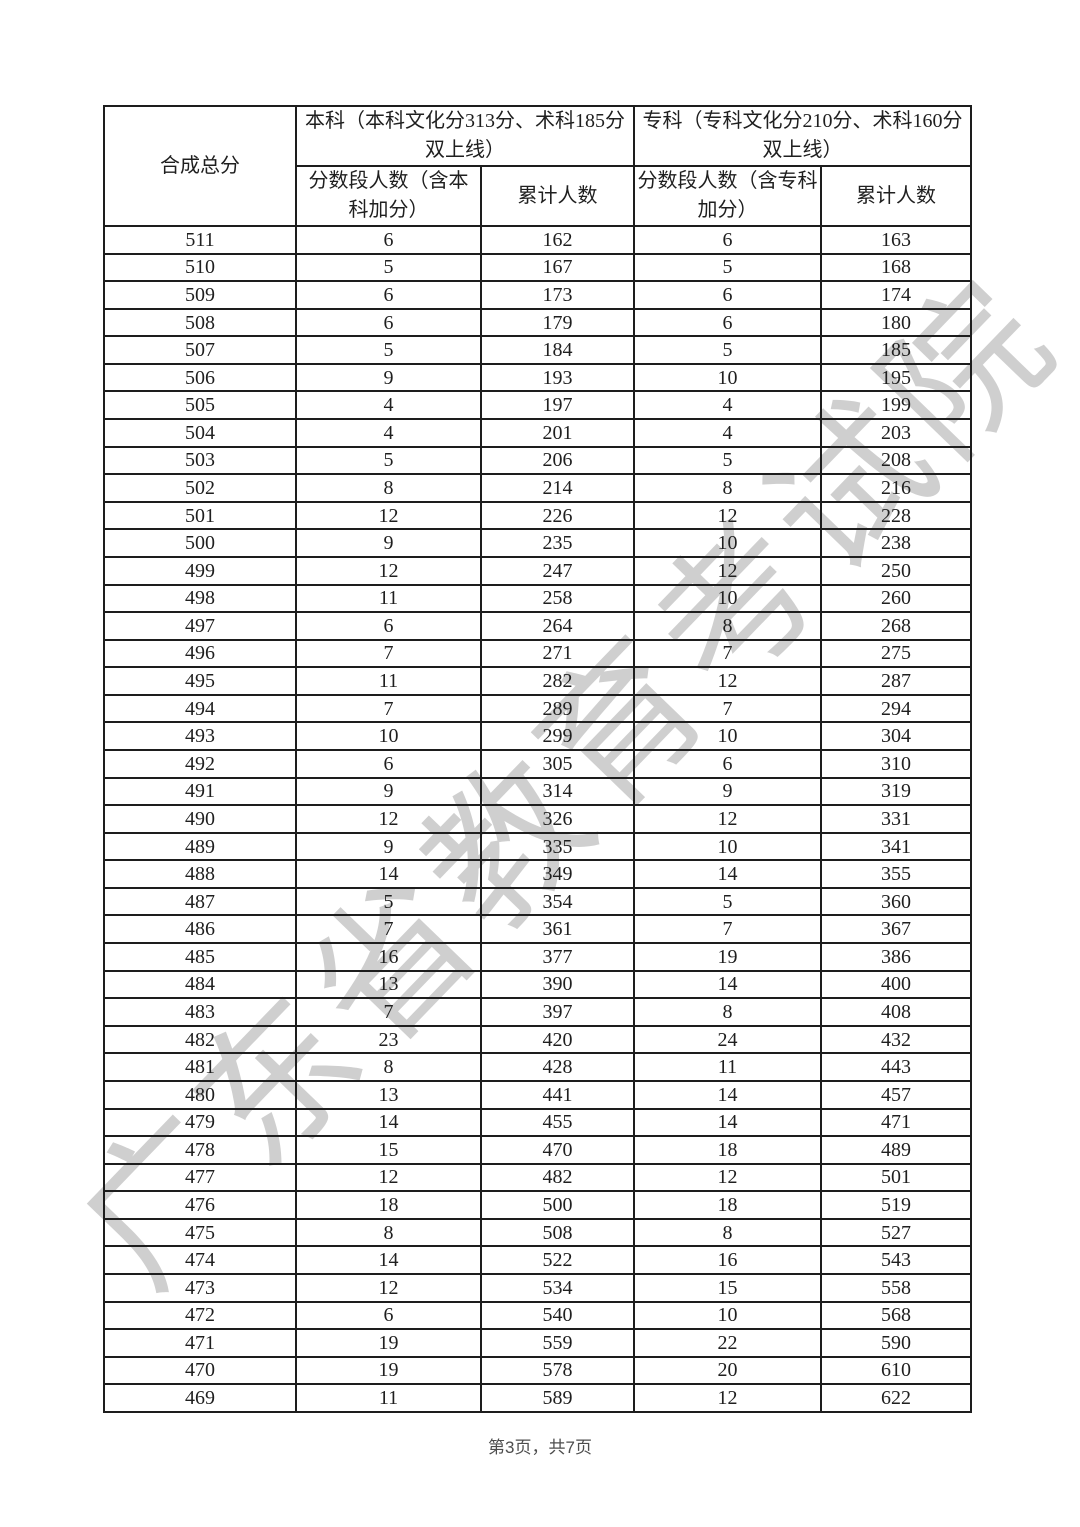  Describe the element at coordinates (557, 377) in the screenshot. I see `benke-cumulative-cell: 193` at that location.